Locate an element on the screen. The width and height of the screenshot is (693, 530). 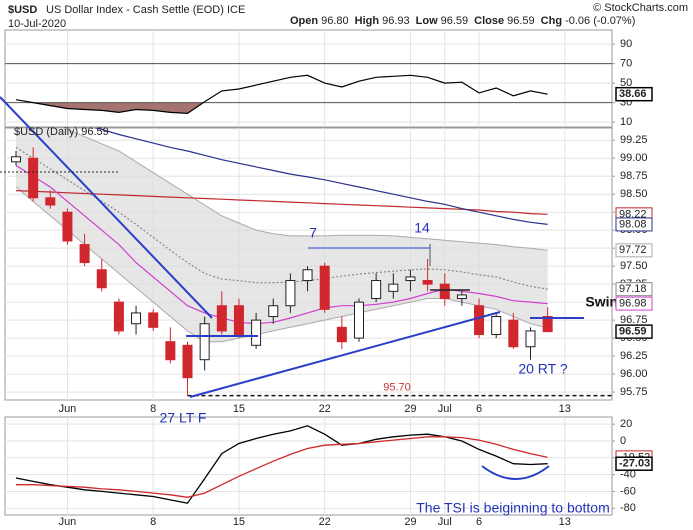
y-tick-label: -60 is located at coordinates (628, 491).